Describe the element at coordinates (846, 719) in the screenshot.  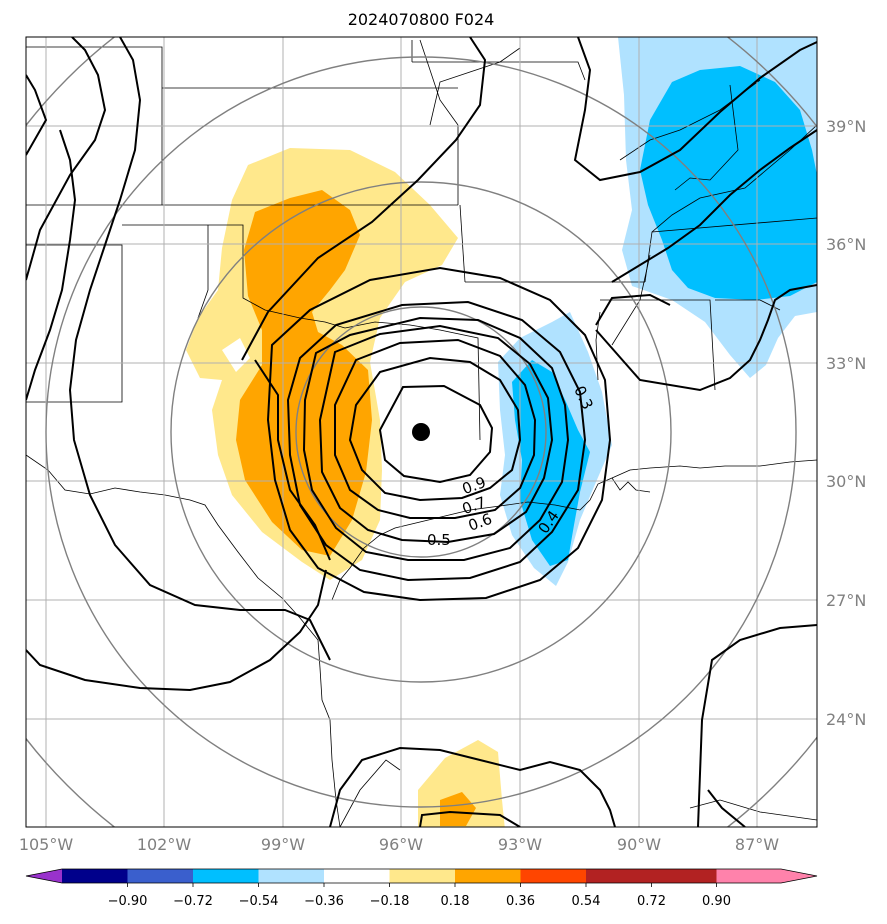
I see `lat-label: 24°N` at that location.